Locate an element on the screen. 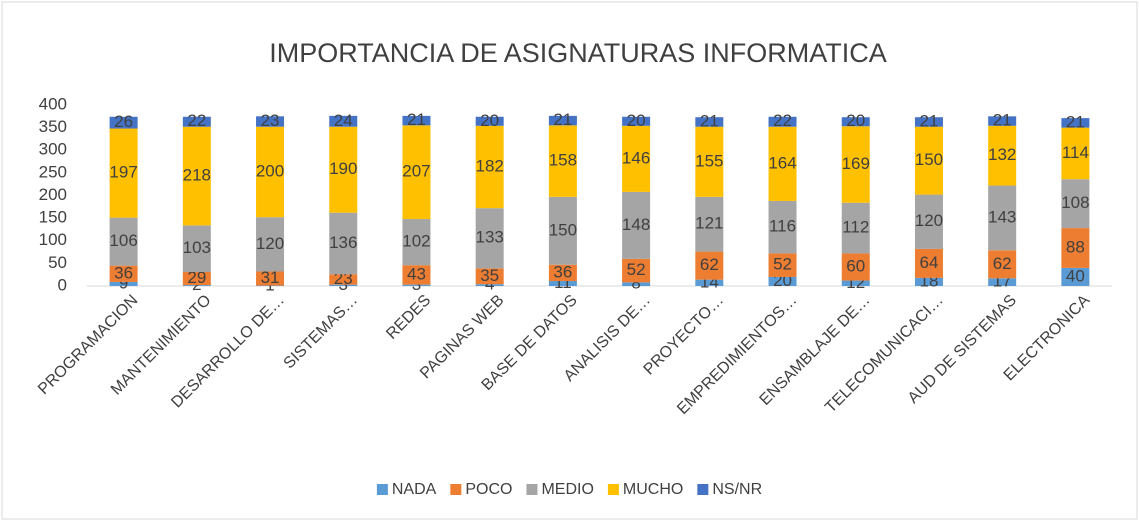 Image resolution: width=1139 pixels, height=521 pixels. data-label: 40 is located at coordinates (1075, 275).